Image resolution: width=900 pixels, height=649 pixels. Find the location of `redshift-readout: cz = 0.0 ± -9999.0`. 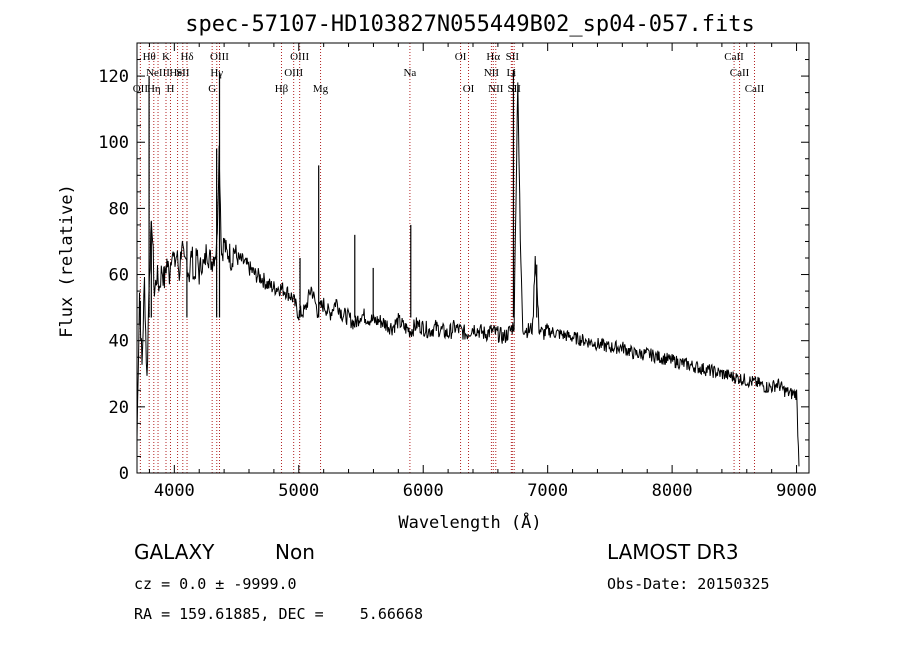

redshift-readout: cz = 0.0 ± -9999.0 is located at coordinates (215, 584).